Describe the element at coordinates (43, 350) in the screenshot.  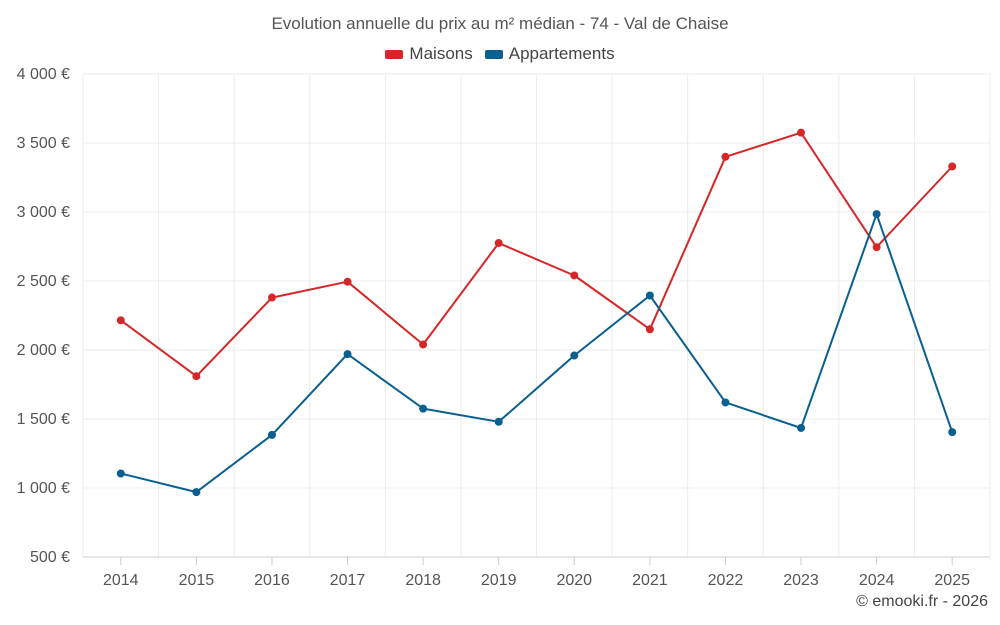
I see `y-tick-label: 2 000 €` at that location.